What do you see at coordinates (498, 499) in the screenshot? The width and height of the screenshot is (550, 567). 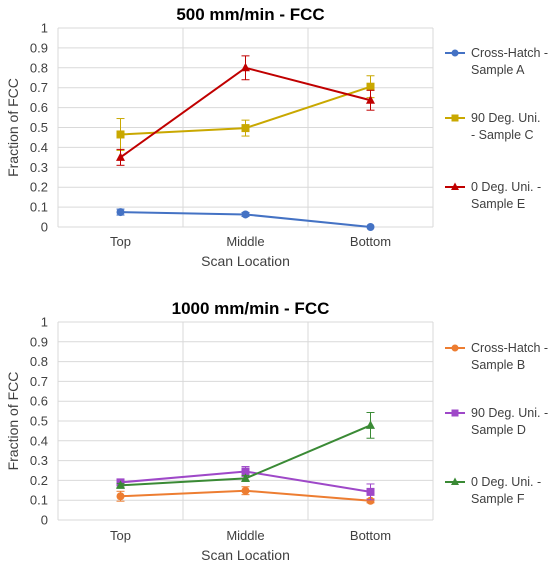 I see `legend-label: Sample F` at bounding box center [498, 499].